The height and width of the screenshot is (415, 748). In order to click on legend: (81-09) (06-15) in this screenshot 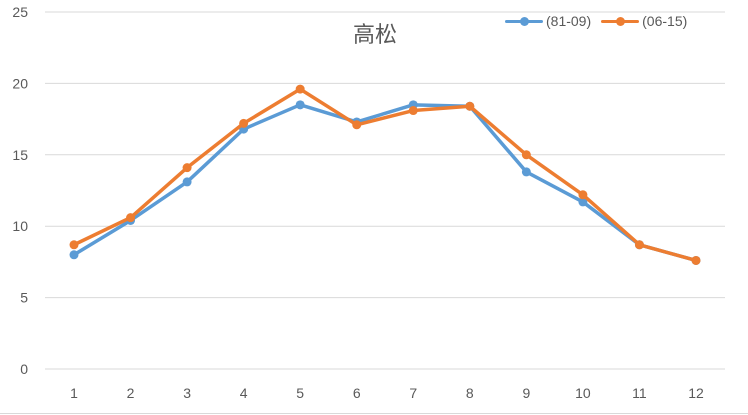, I will do `click(601, 21)`.